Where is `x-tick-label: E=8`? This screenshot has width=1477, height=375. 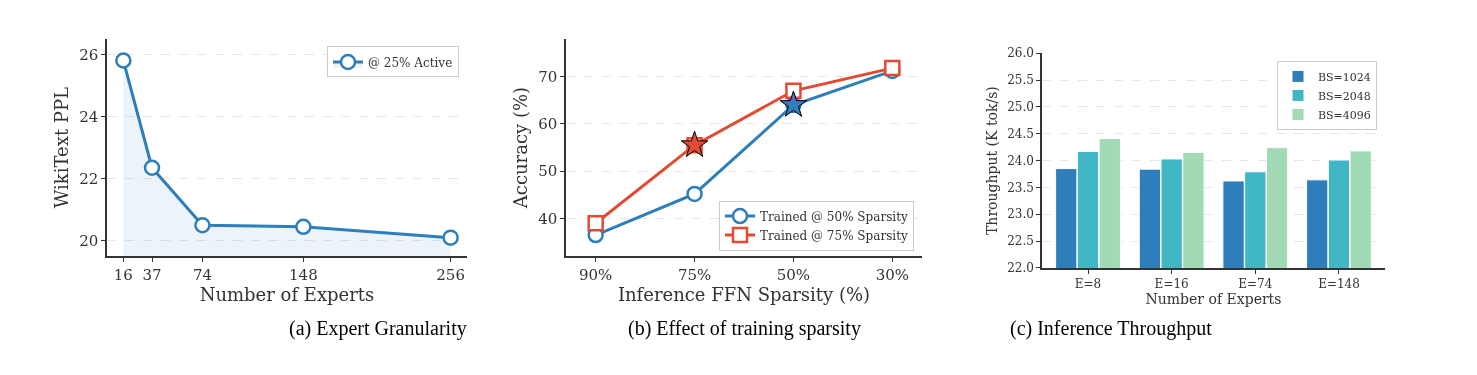 x-tick-label: E=8 is located at coordinates (1088, 284).